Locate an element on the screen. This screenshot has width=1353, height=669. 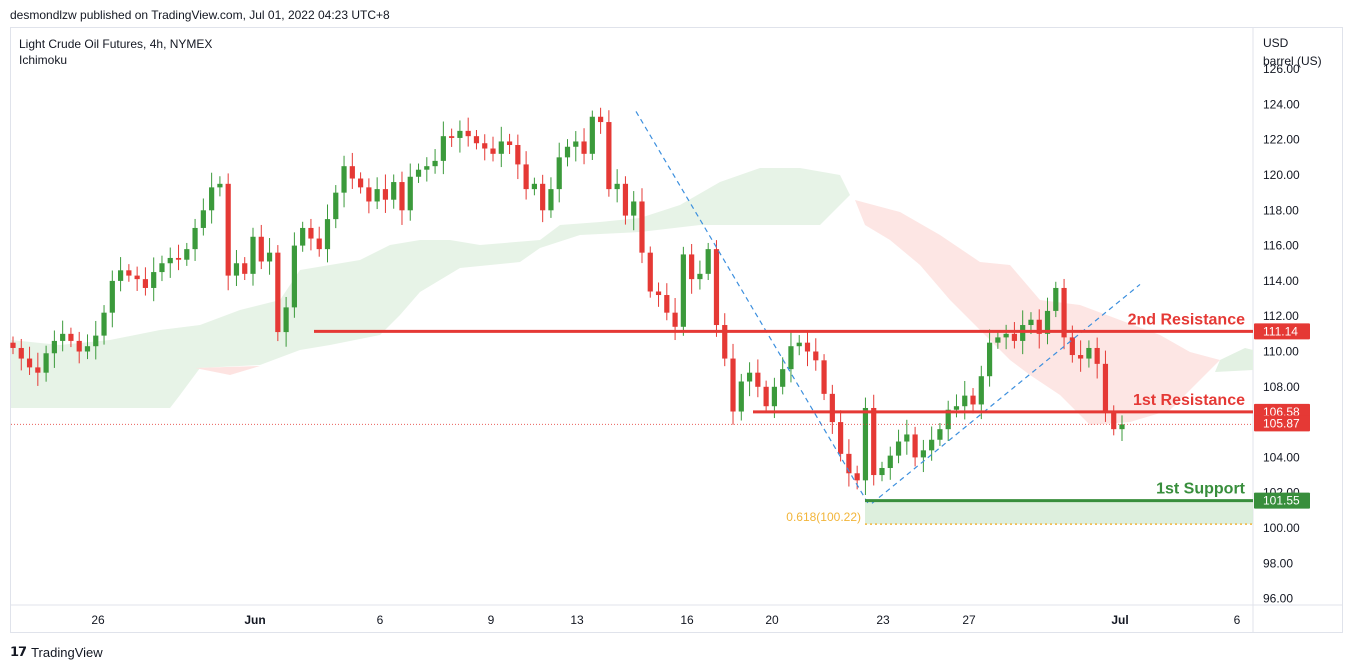
footer: 𝟭𝟳 TradingView is located at coordinates (56, 652).